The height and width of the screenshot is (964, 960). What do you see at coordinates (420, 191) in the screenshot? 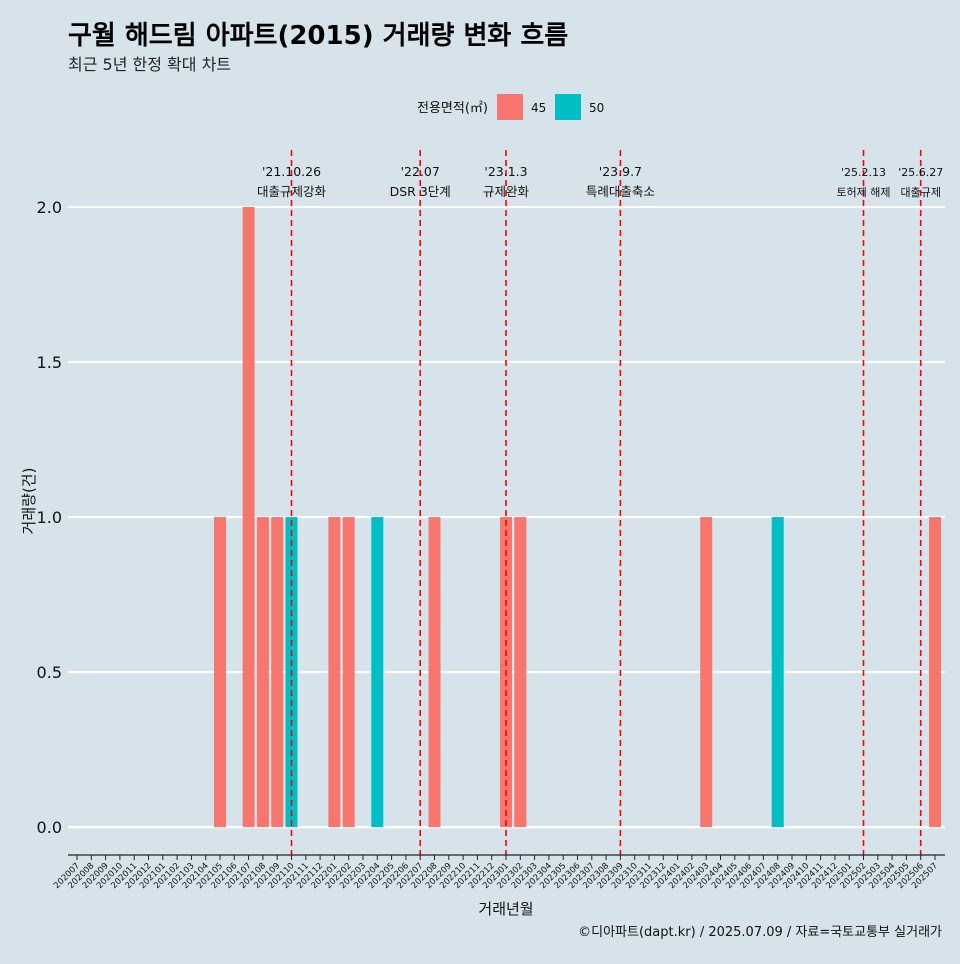
I see `event-label: DSR 3단계` at bounding box center [420, 191].